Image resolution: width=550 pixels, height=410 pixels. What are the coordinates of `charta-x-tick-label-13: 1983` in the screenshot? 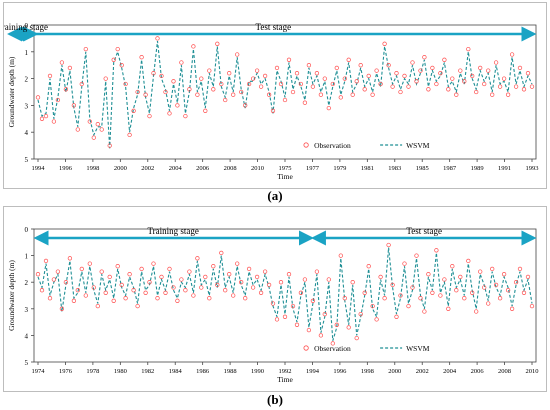 It's located at (394, 168).